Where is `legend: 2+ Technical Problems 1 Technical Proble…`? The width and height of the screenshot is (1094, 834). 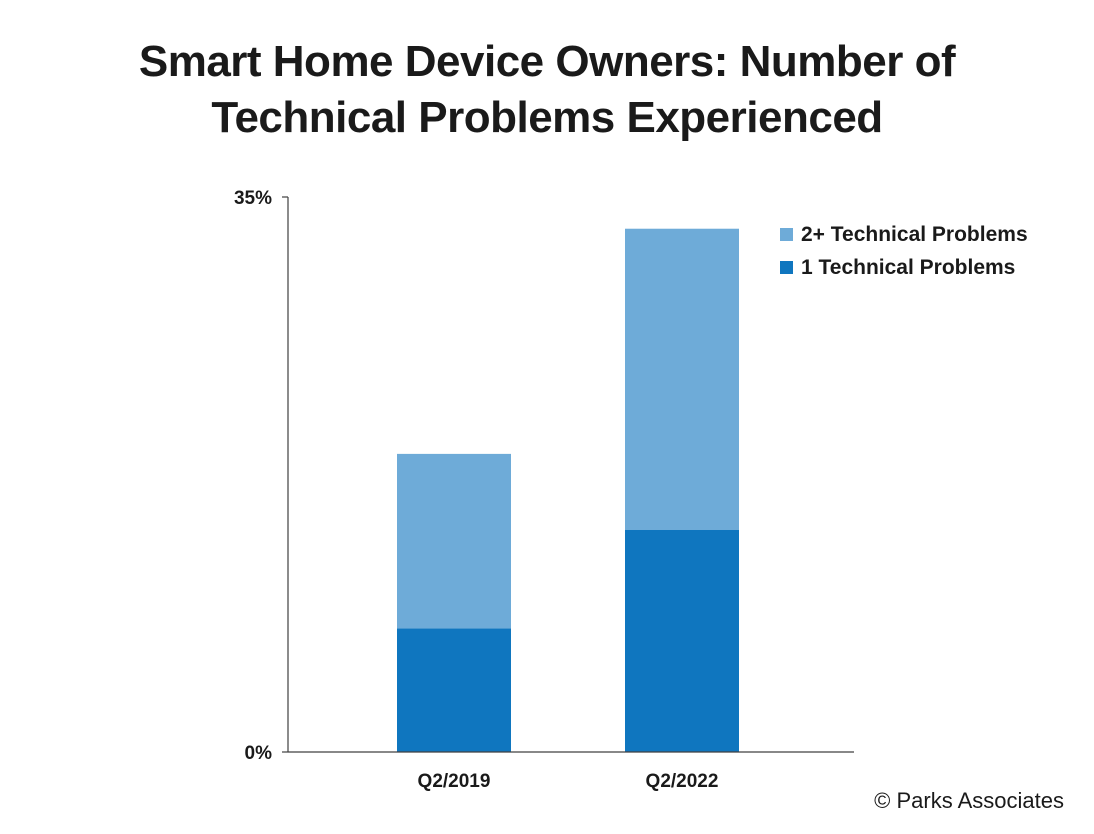 legend: 2+ Technical Problems 1 Technical Proble… is located at coordinates (904, 251).